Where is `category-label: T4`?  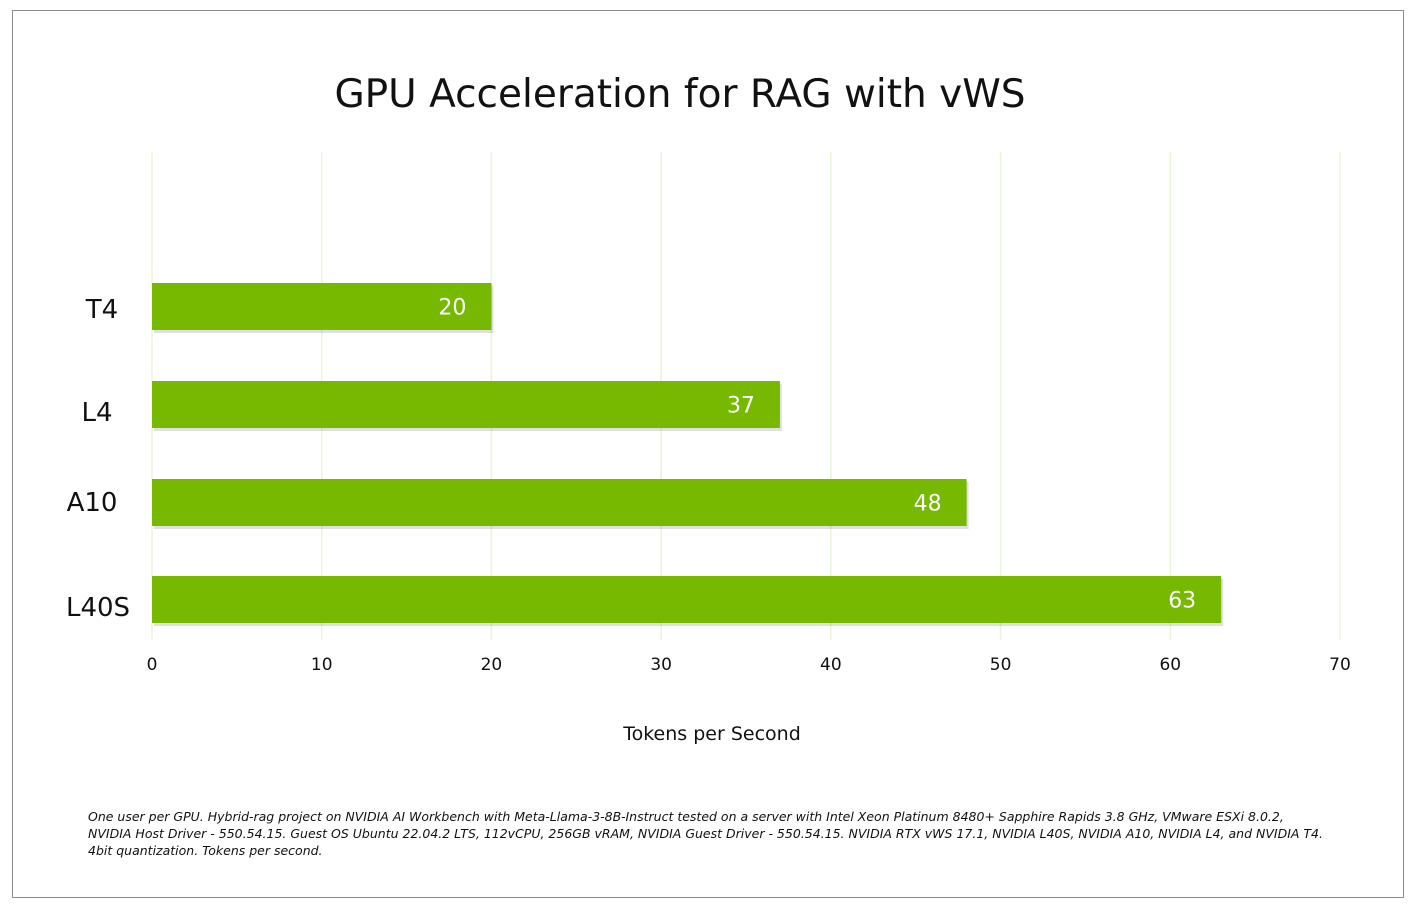
category-label: T4 is located at coordinates (101, 310).